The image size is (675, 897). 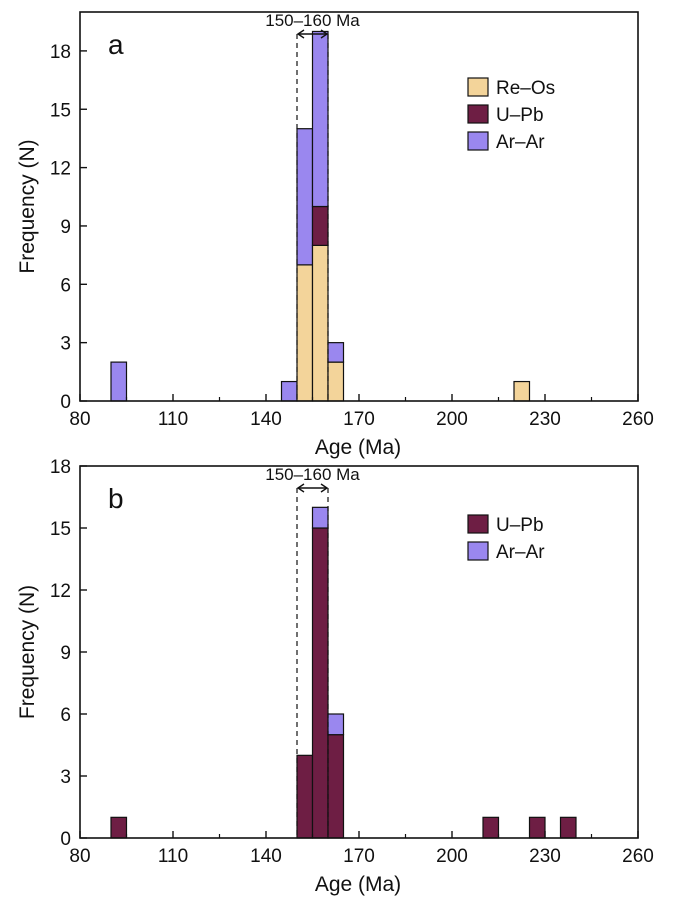 I want to click on bar-ar-ar-145ma, so click(x=289, y=391).